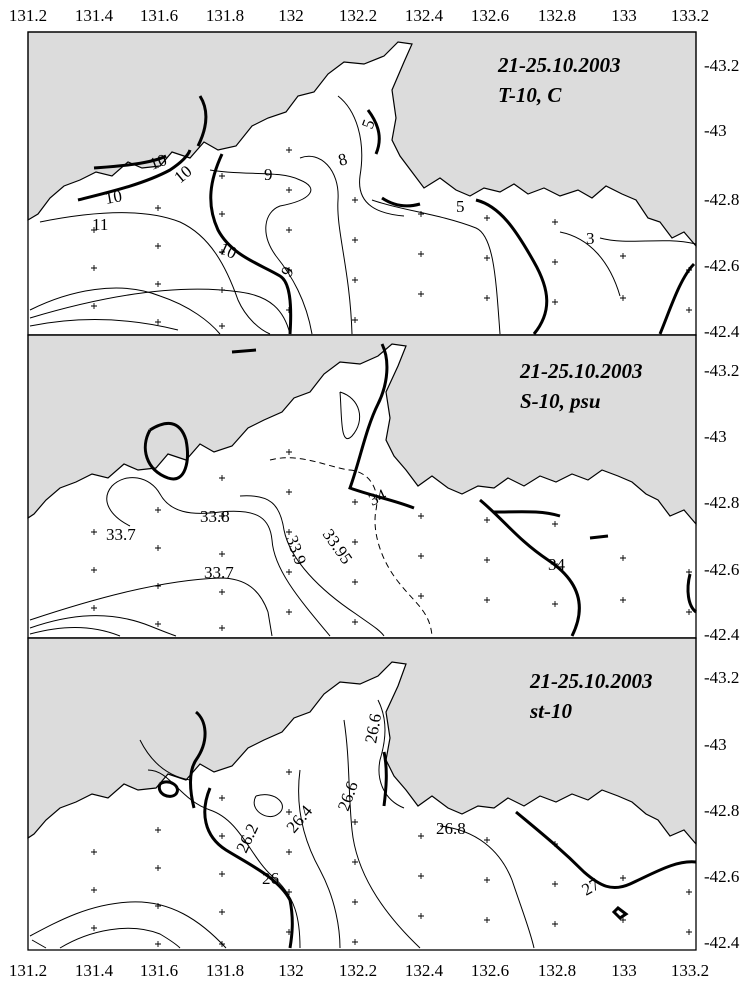  Describe the element at coordinates (557, 15) in the screenshot. I see `top-lon-tick: 132.8` at that location.